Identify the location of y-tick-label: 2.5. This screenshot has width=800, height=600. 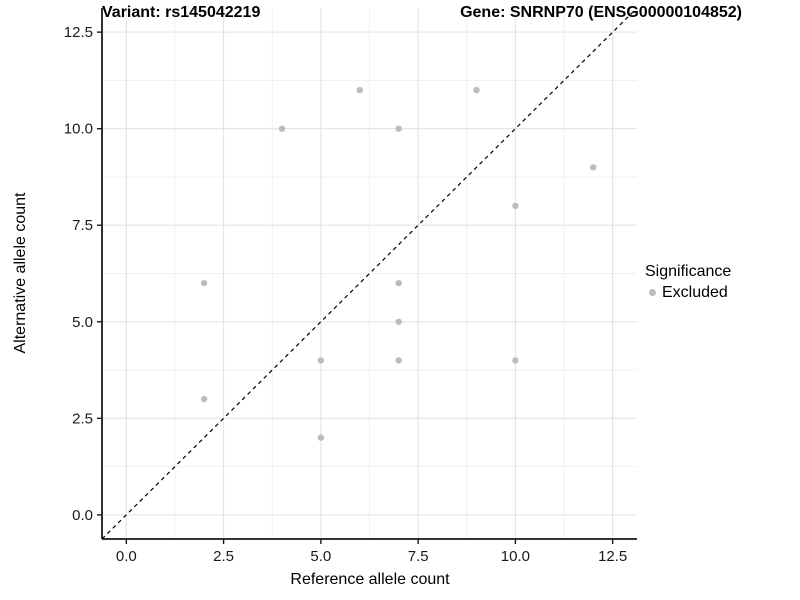
(82, 418).